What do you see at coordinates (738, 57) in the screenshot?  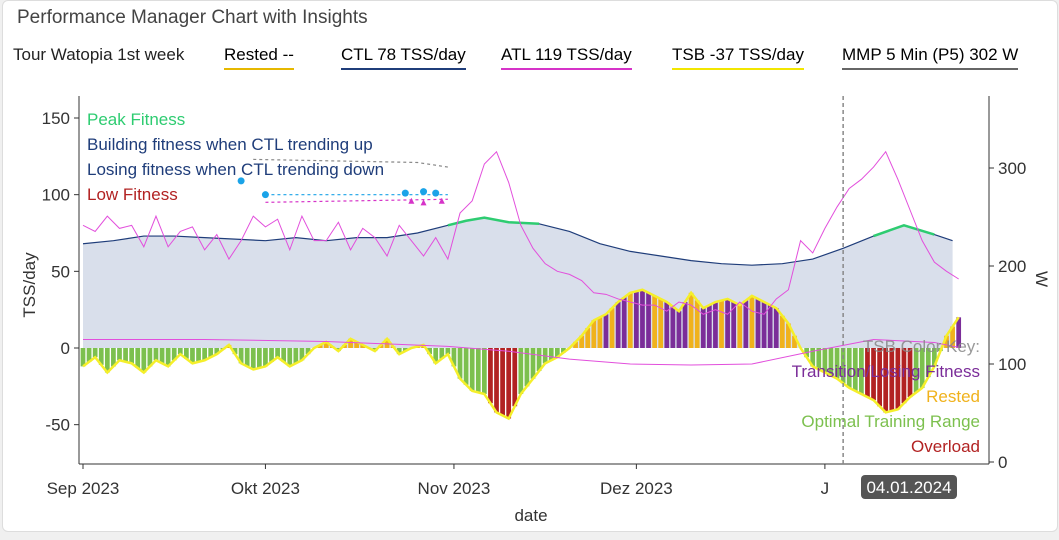 I see `legend-item-tsb: TSB -37 TSS/day` at bounding box center [738, 57].